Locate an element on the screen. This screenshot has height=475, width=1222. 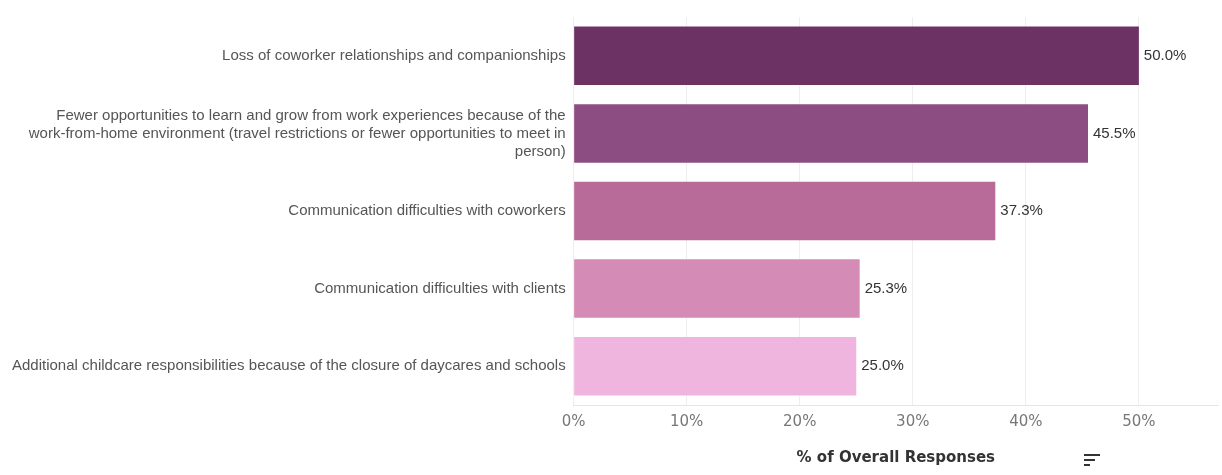
x-axis-title: % of Overall Responses is located at coordinates (896, 456).